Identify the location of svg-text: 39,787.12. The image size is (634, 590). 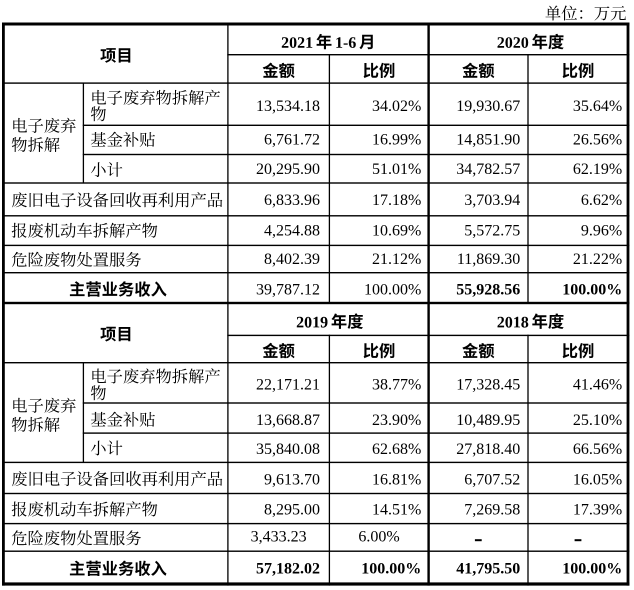
(288, 289).